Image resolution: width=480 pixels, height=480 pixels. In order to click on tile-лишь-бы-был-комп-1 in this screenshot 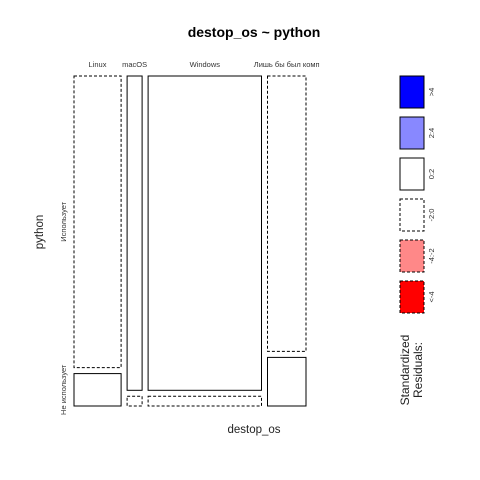, I will do `click(287, 213)`.